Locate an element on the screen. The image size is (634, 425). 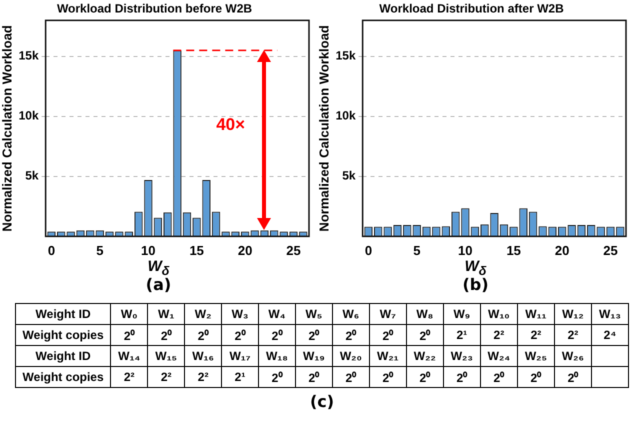
text: (c) is located at coordinates (322, 401).